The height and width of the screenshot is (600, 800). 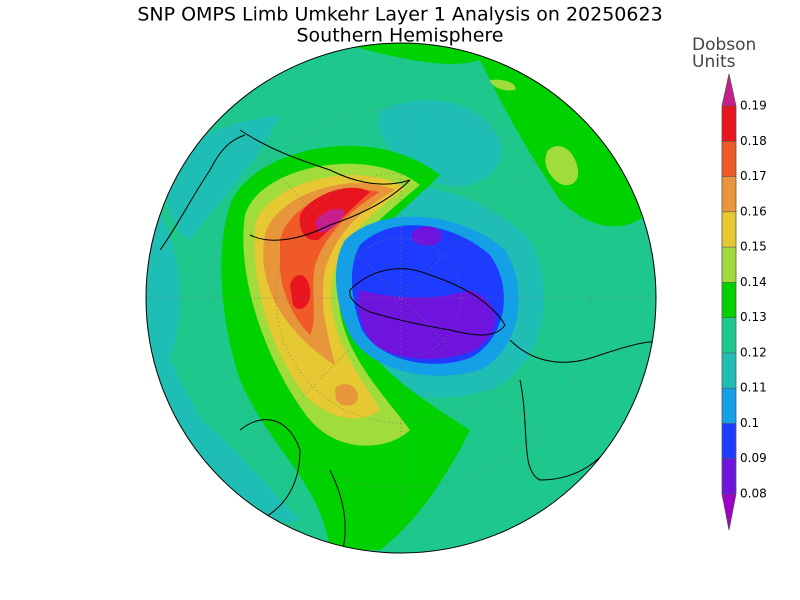 What do you see at coordinates (399, 36) in the screenshot?
I see `map-subtitle: Southern Hemisphere` at bounding box center [399, 36].